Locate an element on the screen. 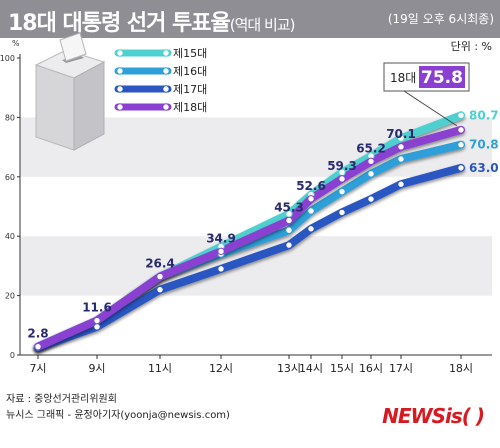  y-tick-label: 20 is located at coordinates (10, 296).